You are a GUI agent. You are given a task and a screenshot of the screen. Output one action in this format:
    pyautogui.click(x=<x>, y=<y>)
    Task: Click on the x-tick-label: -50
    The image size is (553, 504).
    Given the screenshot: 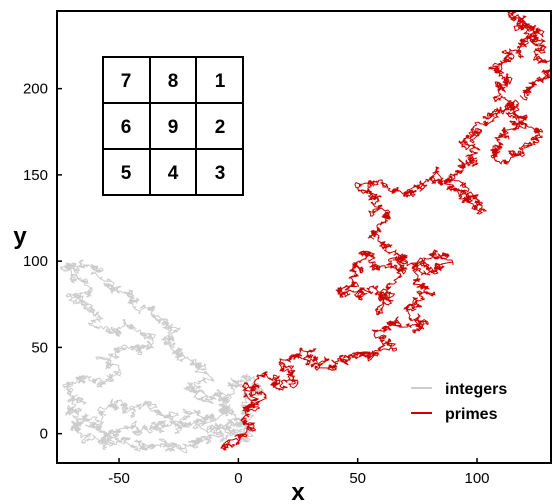 What is the action you would take?
    pyautogui.click(x=119, y=478)
    